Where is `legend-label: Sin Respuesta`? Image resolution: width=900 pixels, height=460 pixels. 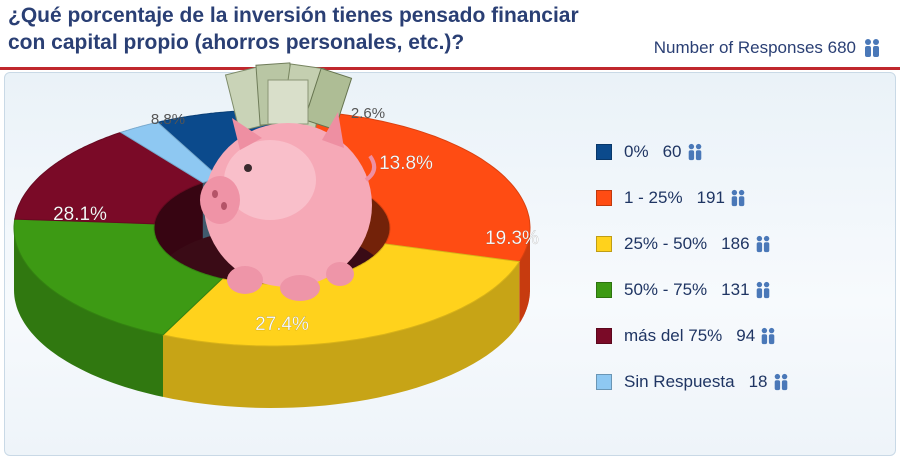
legend-label: Sin Respuesta is located at coordinates (679, 381).